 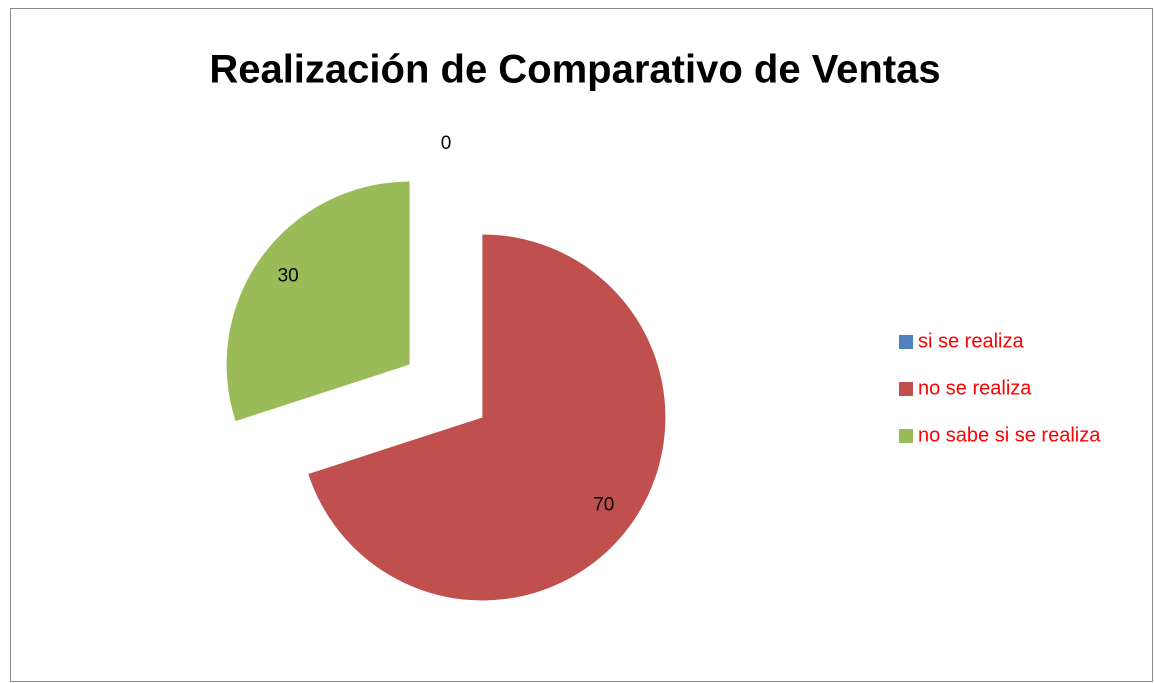 I want to click on legend-label: no sabe si se realiza, so click(x=1009, y=435).